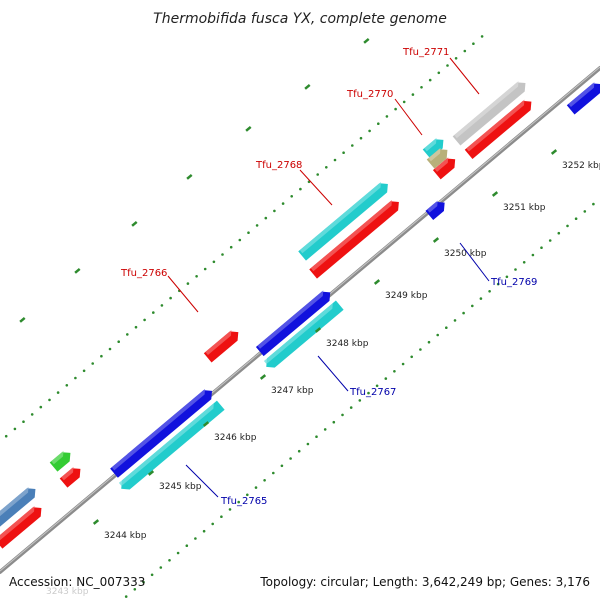  I want to click on kbp-tick-label: 3250 kbp, so click(465, 254).